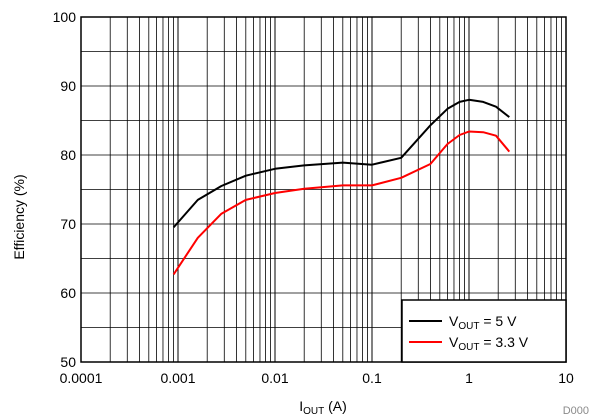 This screenshot has height=418, width=592. I want to click on y-tick-label: 100, so click(65, 17).